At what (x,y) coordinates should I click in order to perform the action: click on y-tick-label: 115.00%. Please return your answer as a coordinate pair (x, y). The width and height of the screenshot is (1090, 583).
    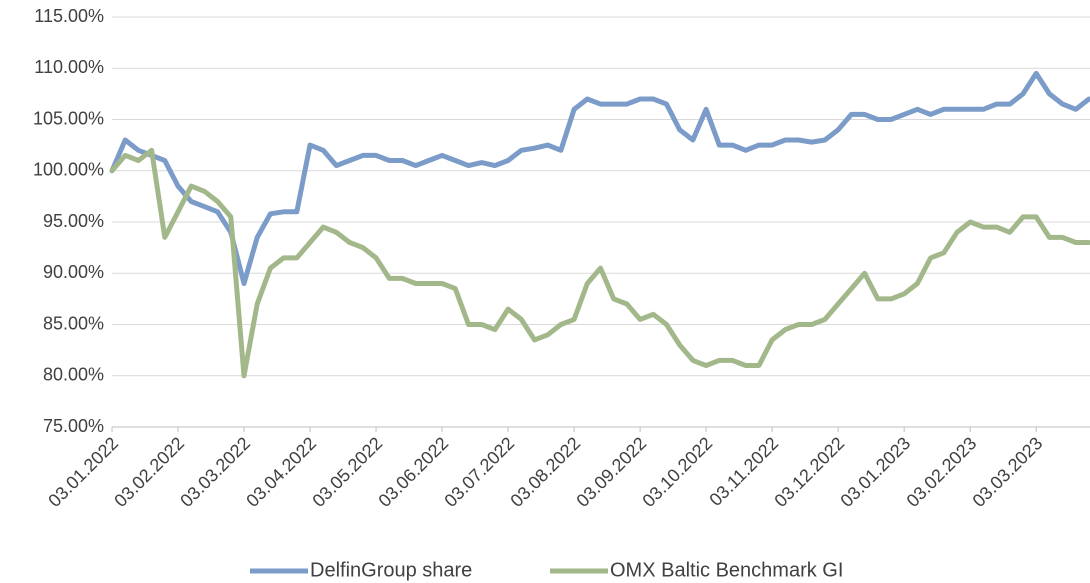
    Looking at the image, I should click on (69, 16).